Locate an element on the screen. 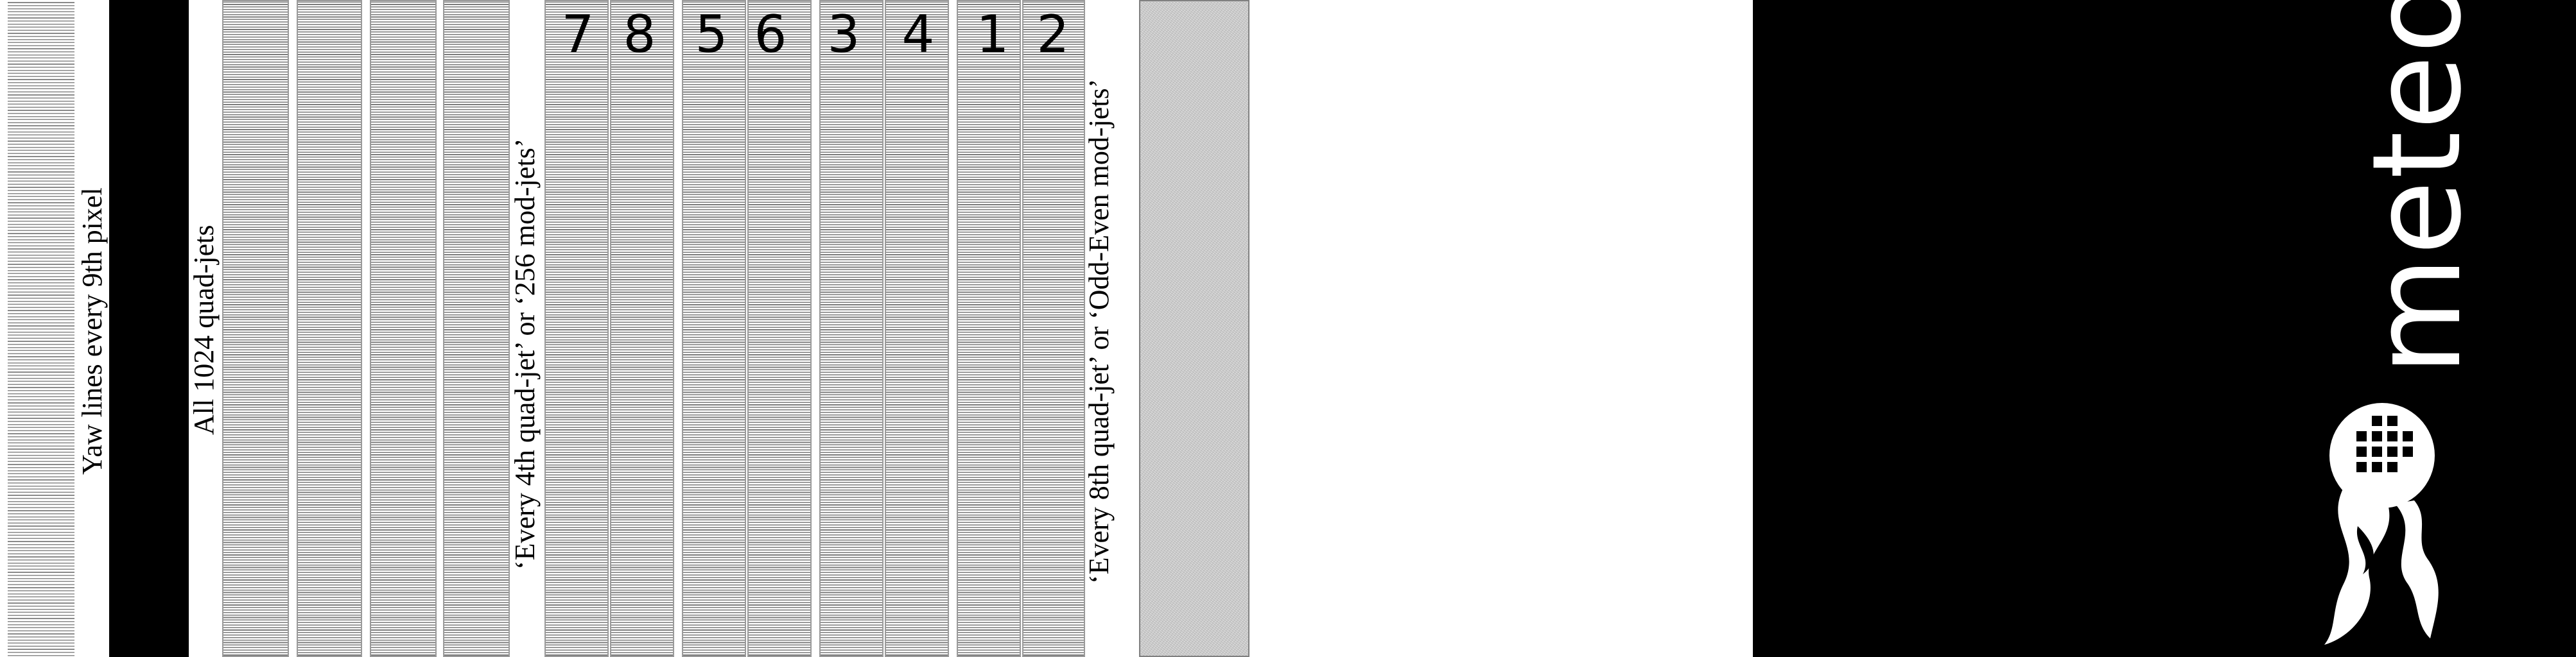 Image resolution: width=2576 pixels, height=657 pixels. every-4th-quad-jet-label: ‘Every 4th quad-jet’ or ‘256 mod-jets’ is located at coordinates (525, 354).